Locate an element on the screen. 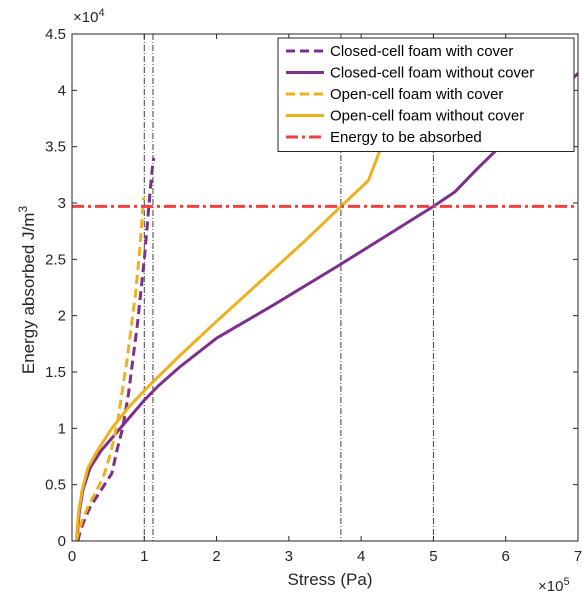 The width and height of the screenshot is (584, 598). y-tick-label: 0.5 is located at coordinates (55, 485).